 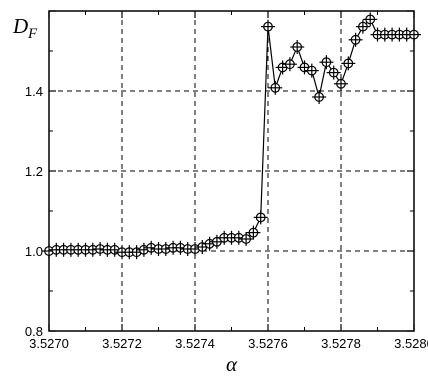 I want to click on y-axis-label: D F, so click(x=25, y=28).